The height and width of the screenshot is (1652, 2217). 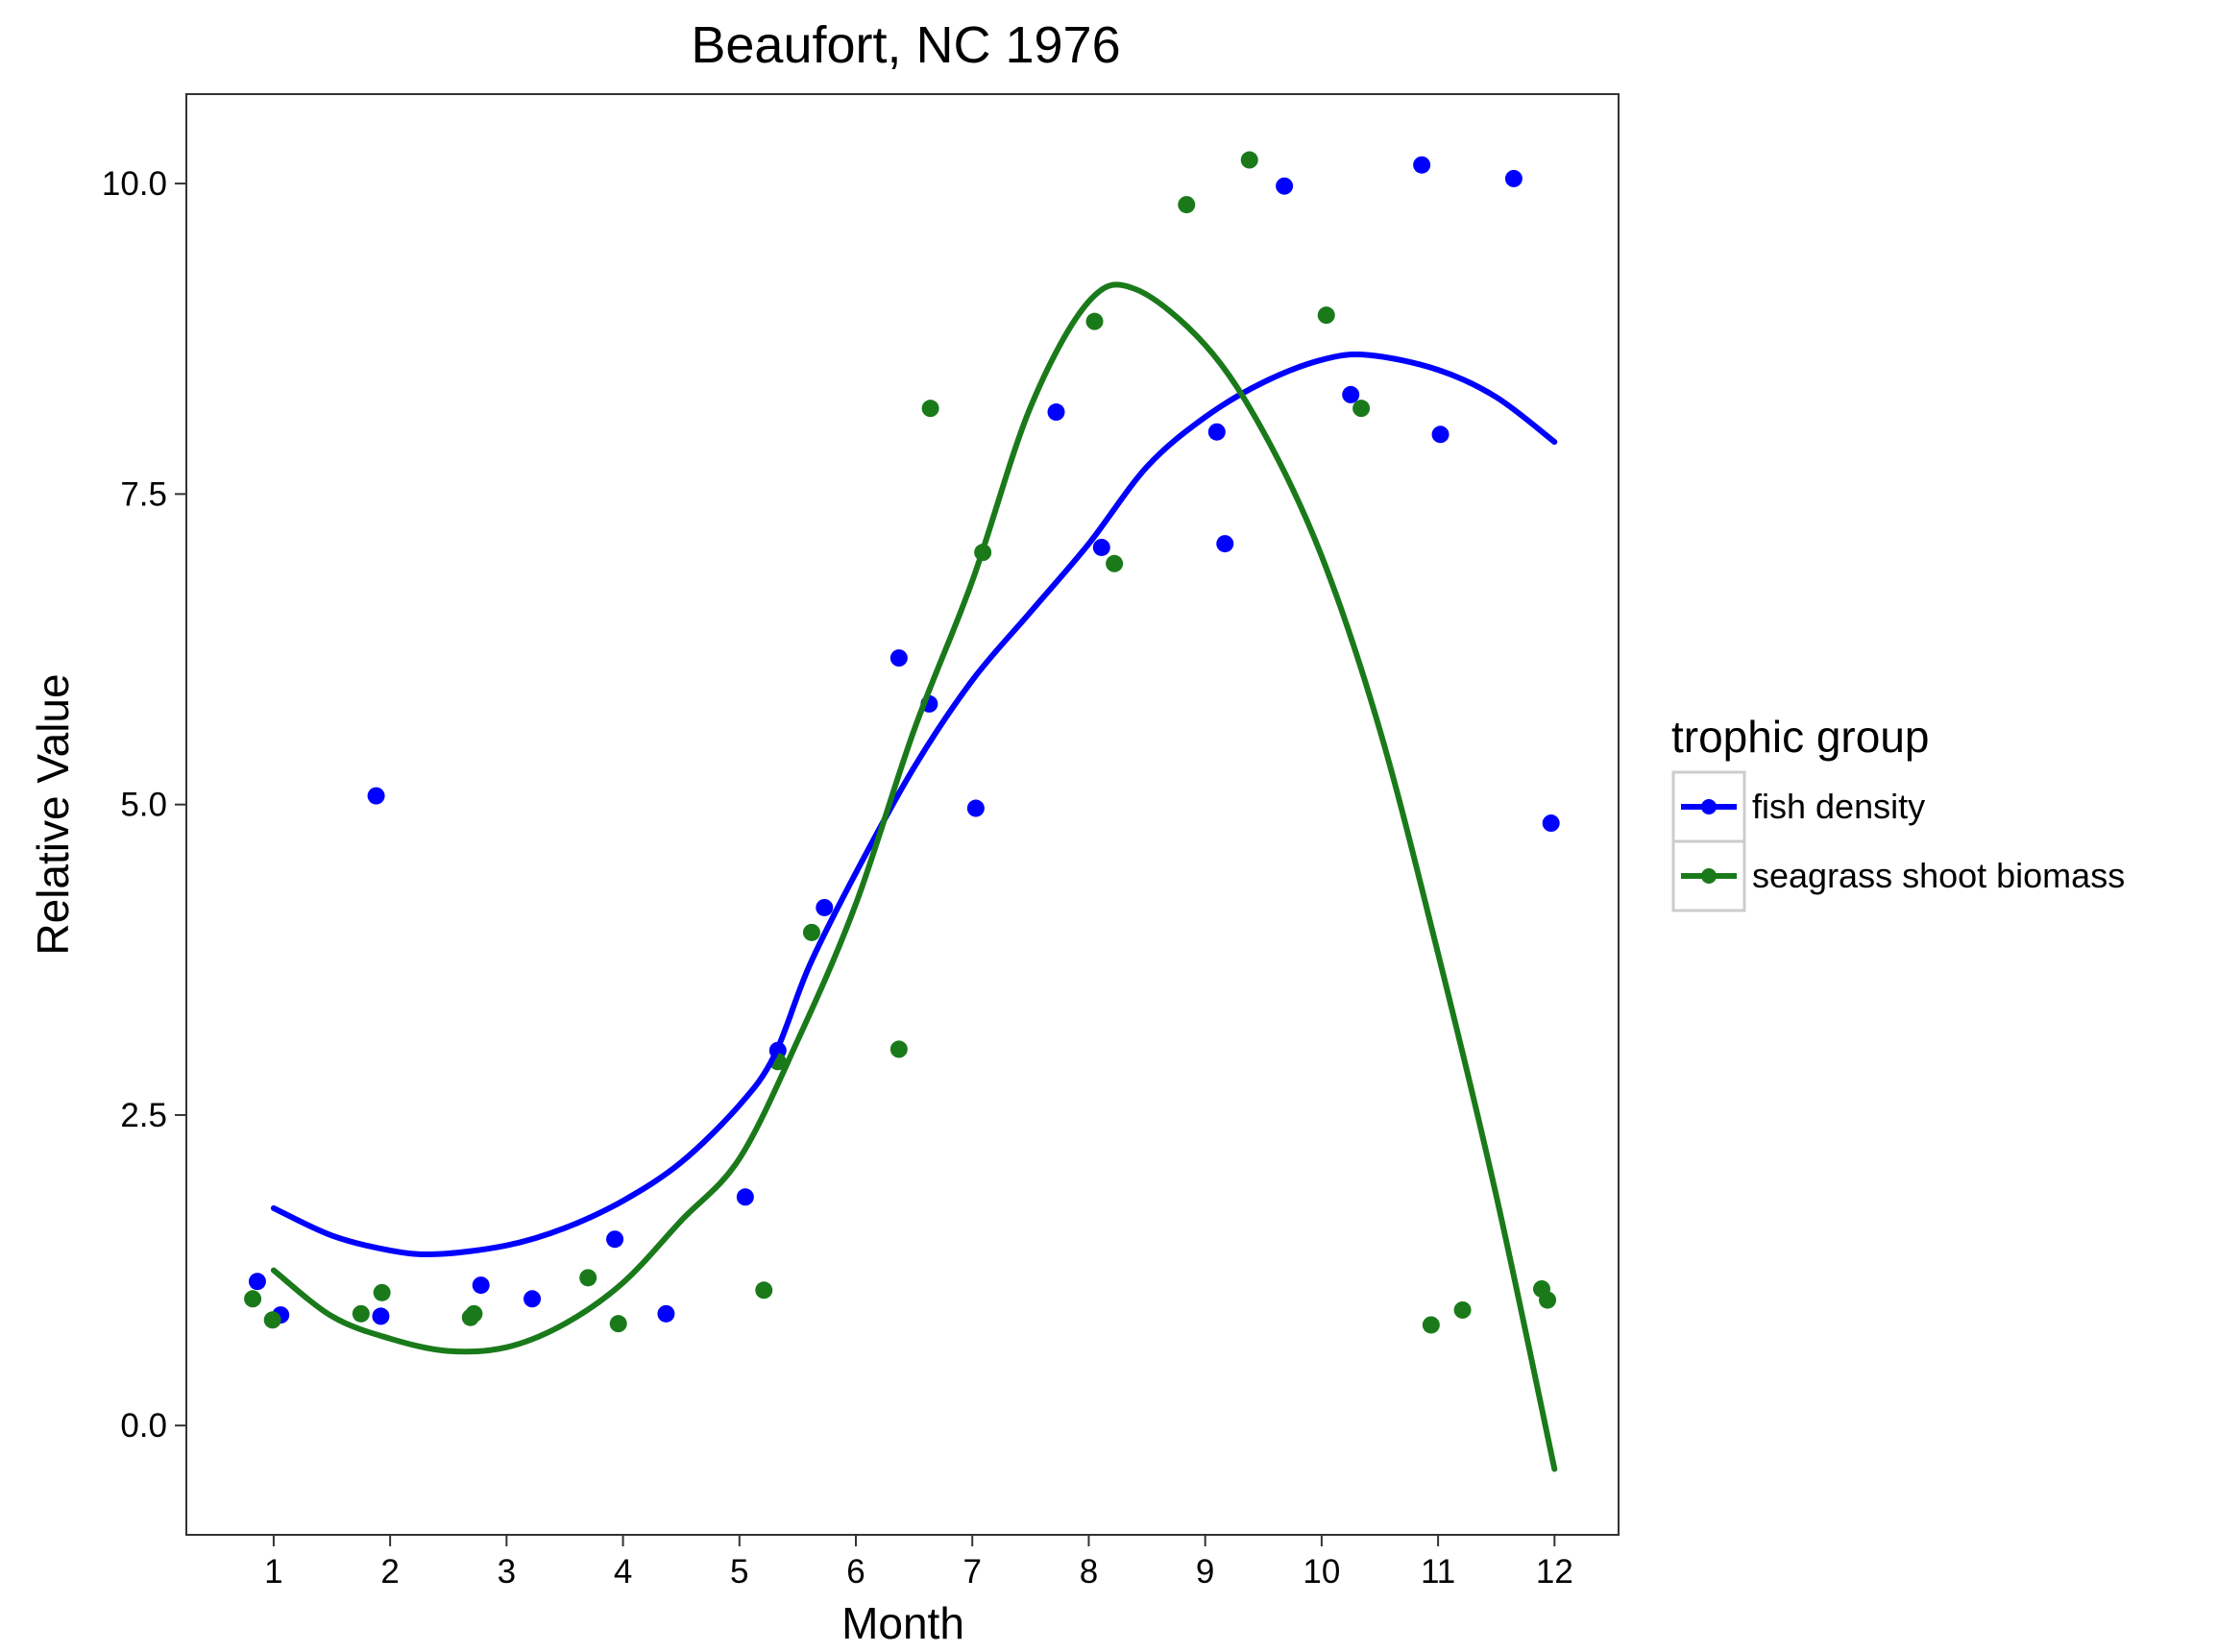 What do you see at coordinates (1898, 841) in the screenshot?
I see `legend-items: fish density seagrass shoot biomass` at bounding box center [1898, 841].